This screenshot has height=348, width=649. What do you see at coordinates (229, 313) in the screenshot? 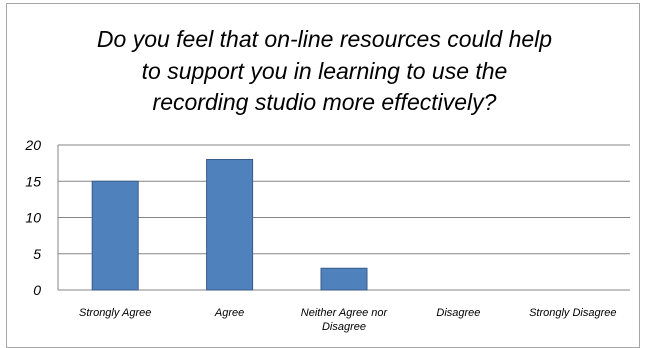
I see `x-category-label: Agree` at bounding box center [229, 313].